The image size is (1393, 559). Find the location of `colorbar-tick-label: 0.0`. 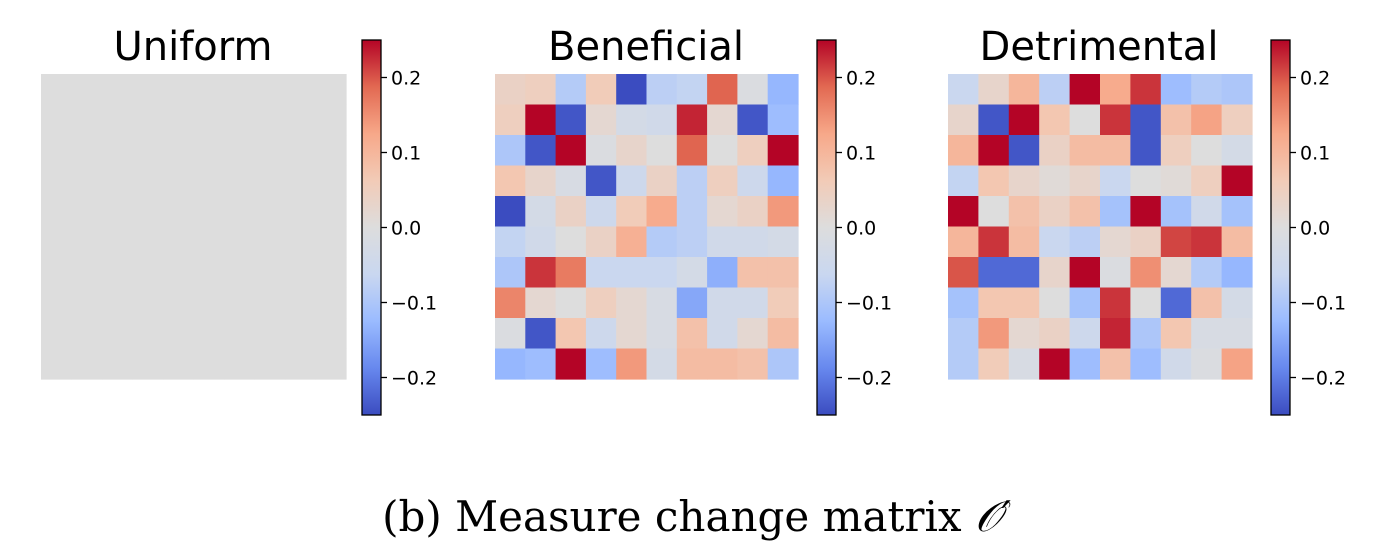

colorbar-tick-label: 0.0 is located at coordinates (1315, 229).